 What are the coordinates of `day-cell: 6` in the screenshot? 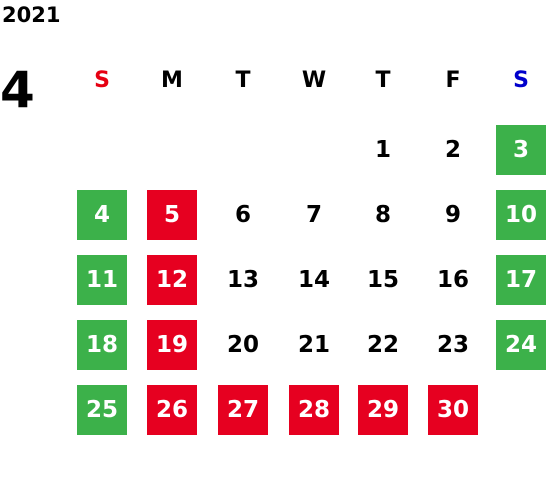 It's located at (242, 215).